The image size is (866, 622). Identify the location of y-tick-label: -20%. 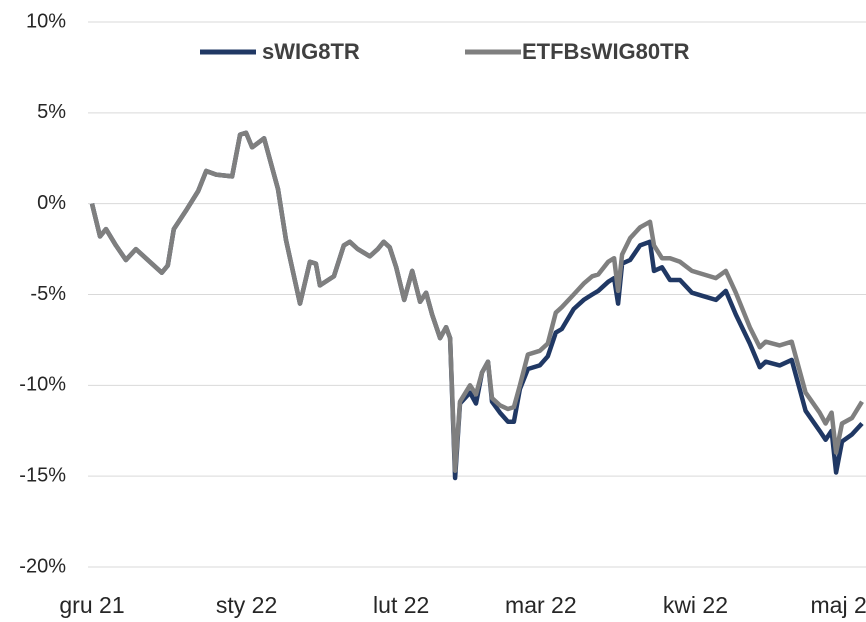
(42, 566).